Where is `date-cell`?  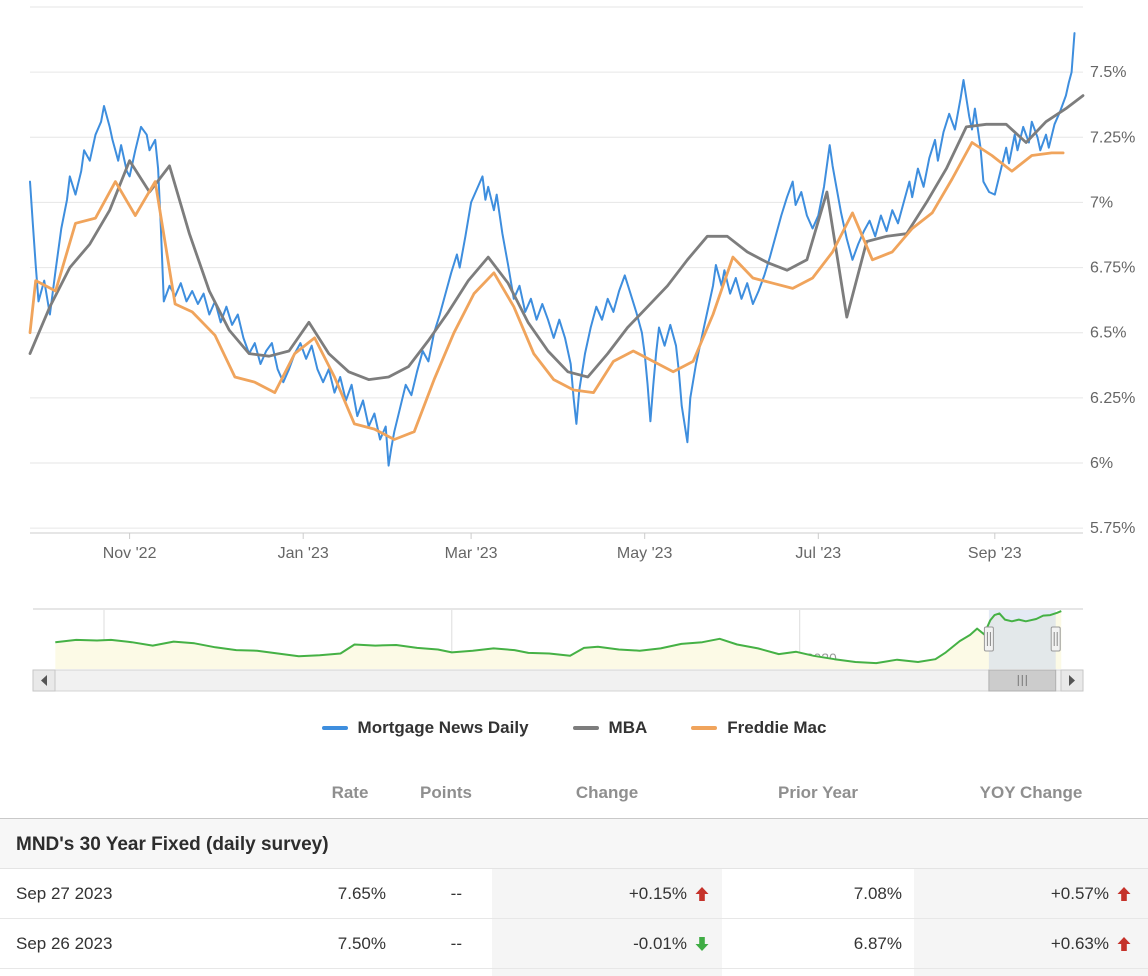
date-cell is located at coordinates (150, 972).